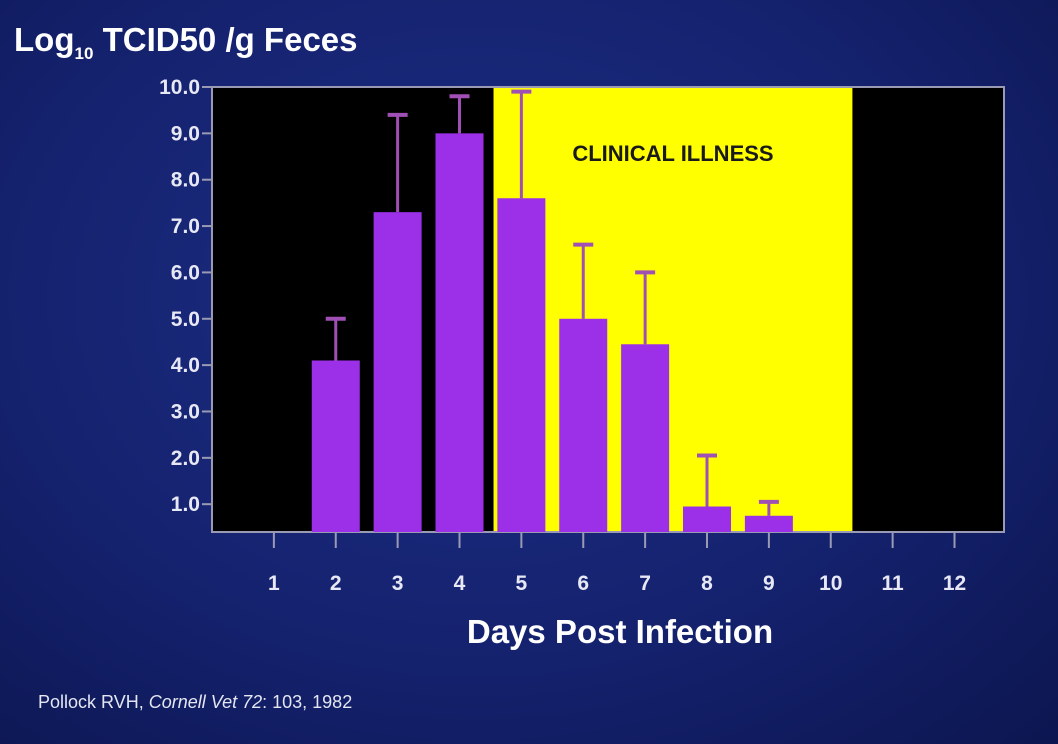 This screenshot has height=744, width=1058. What do you see at coordinates (620, 631) in the screenshot?
I see `x-axis-title: Days Post Infection` at bounding box center [620, 631].